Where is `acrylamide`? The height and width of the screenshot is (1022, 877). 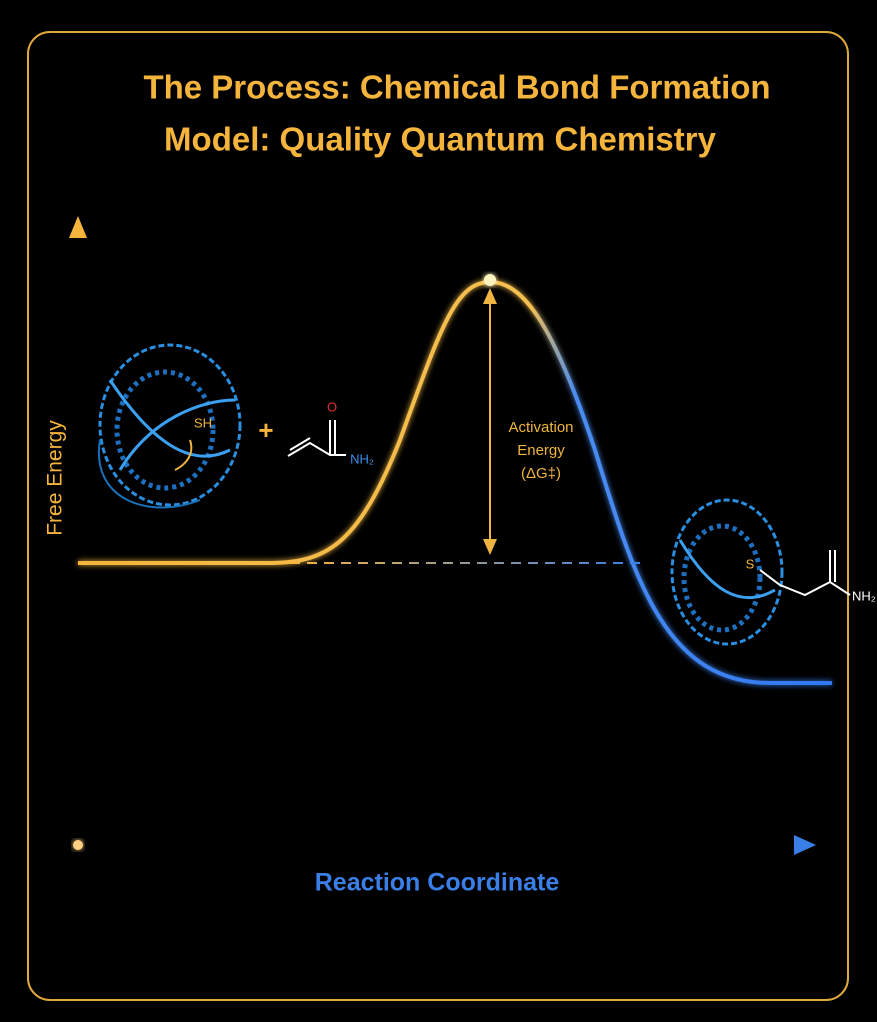
acrylamide is located at coordinates (316, 438).